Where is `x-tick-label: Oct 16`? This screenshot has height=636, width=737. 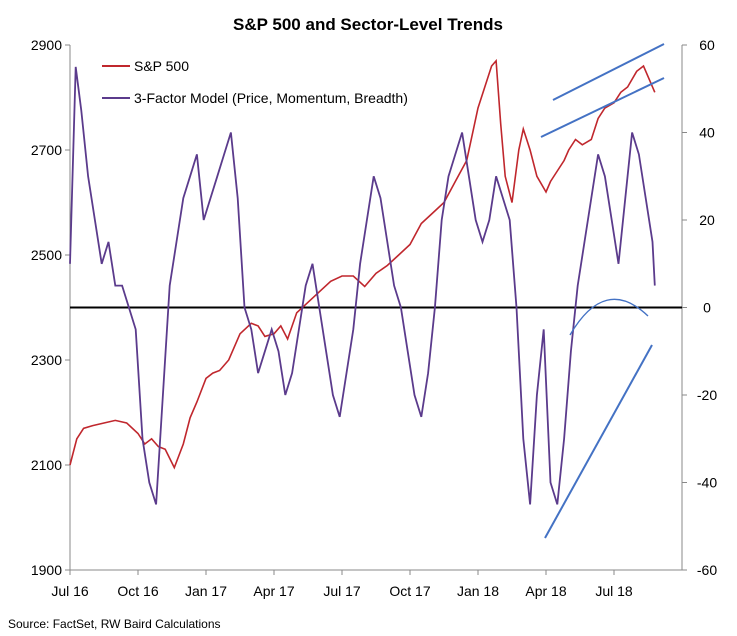 x-tick-label: Oct 16 is located at coordinates (137, 591).